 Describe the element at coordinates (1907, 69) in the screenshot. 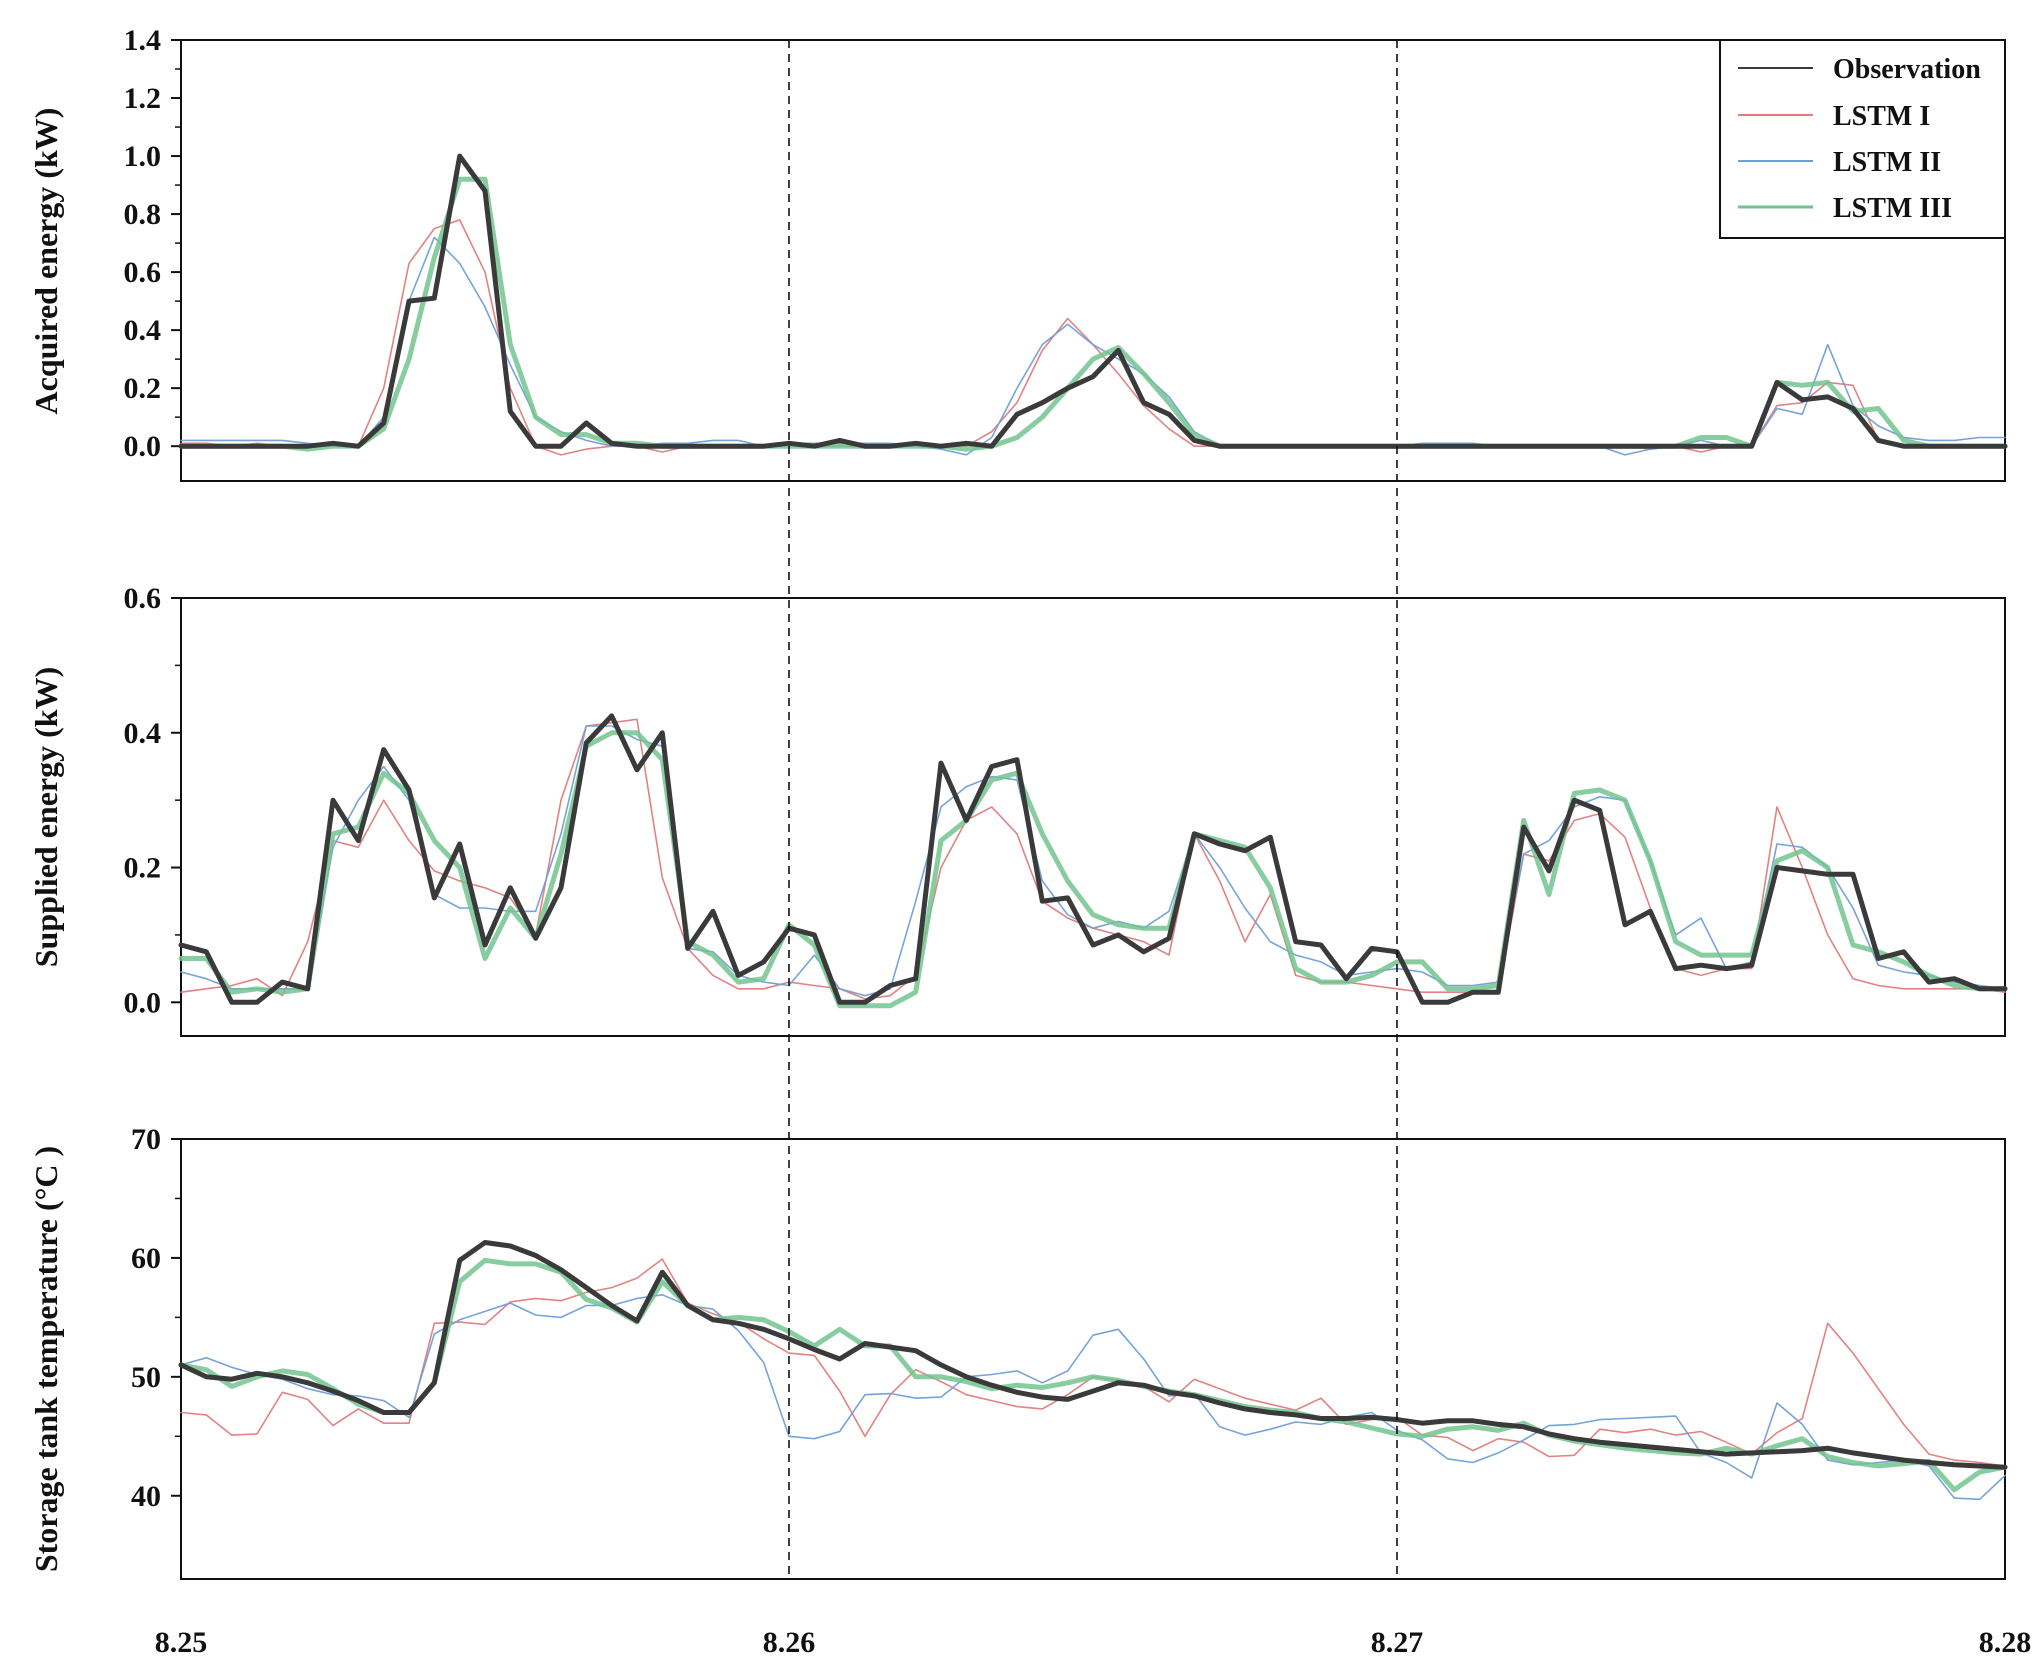

I see `legend-label-observation: Observation` at that location.